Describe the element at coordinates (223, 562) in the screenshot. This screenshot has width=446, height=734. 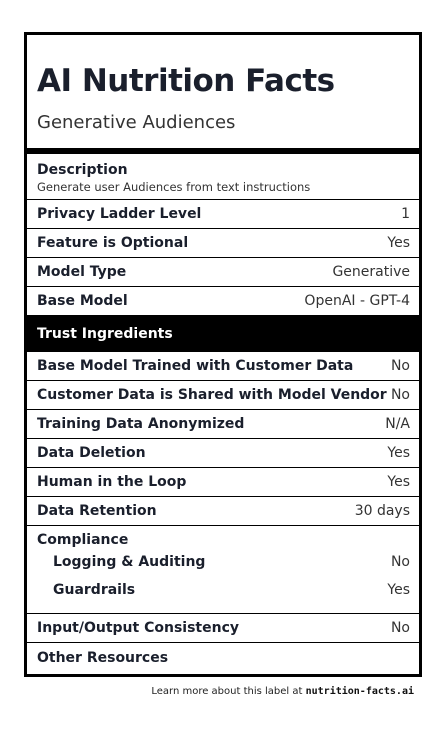
I see `compliance-item-logging: Logging & Auditing No` at that location.